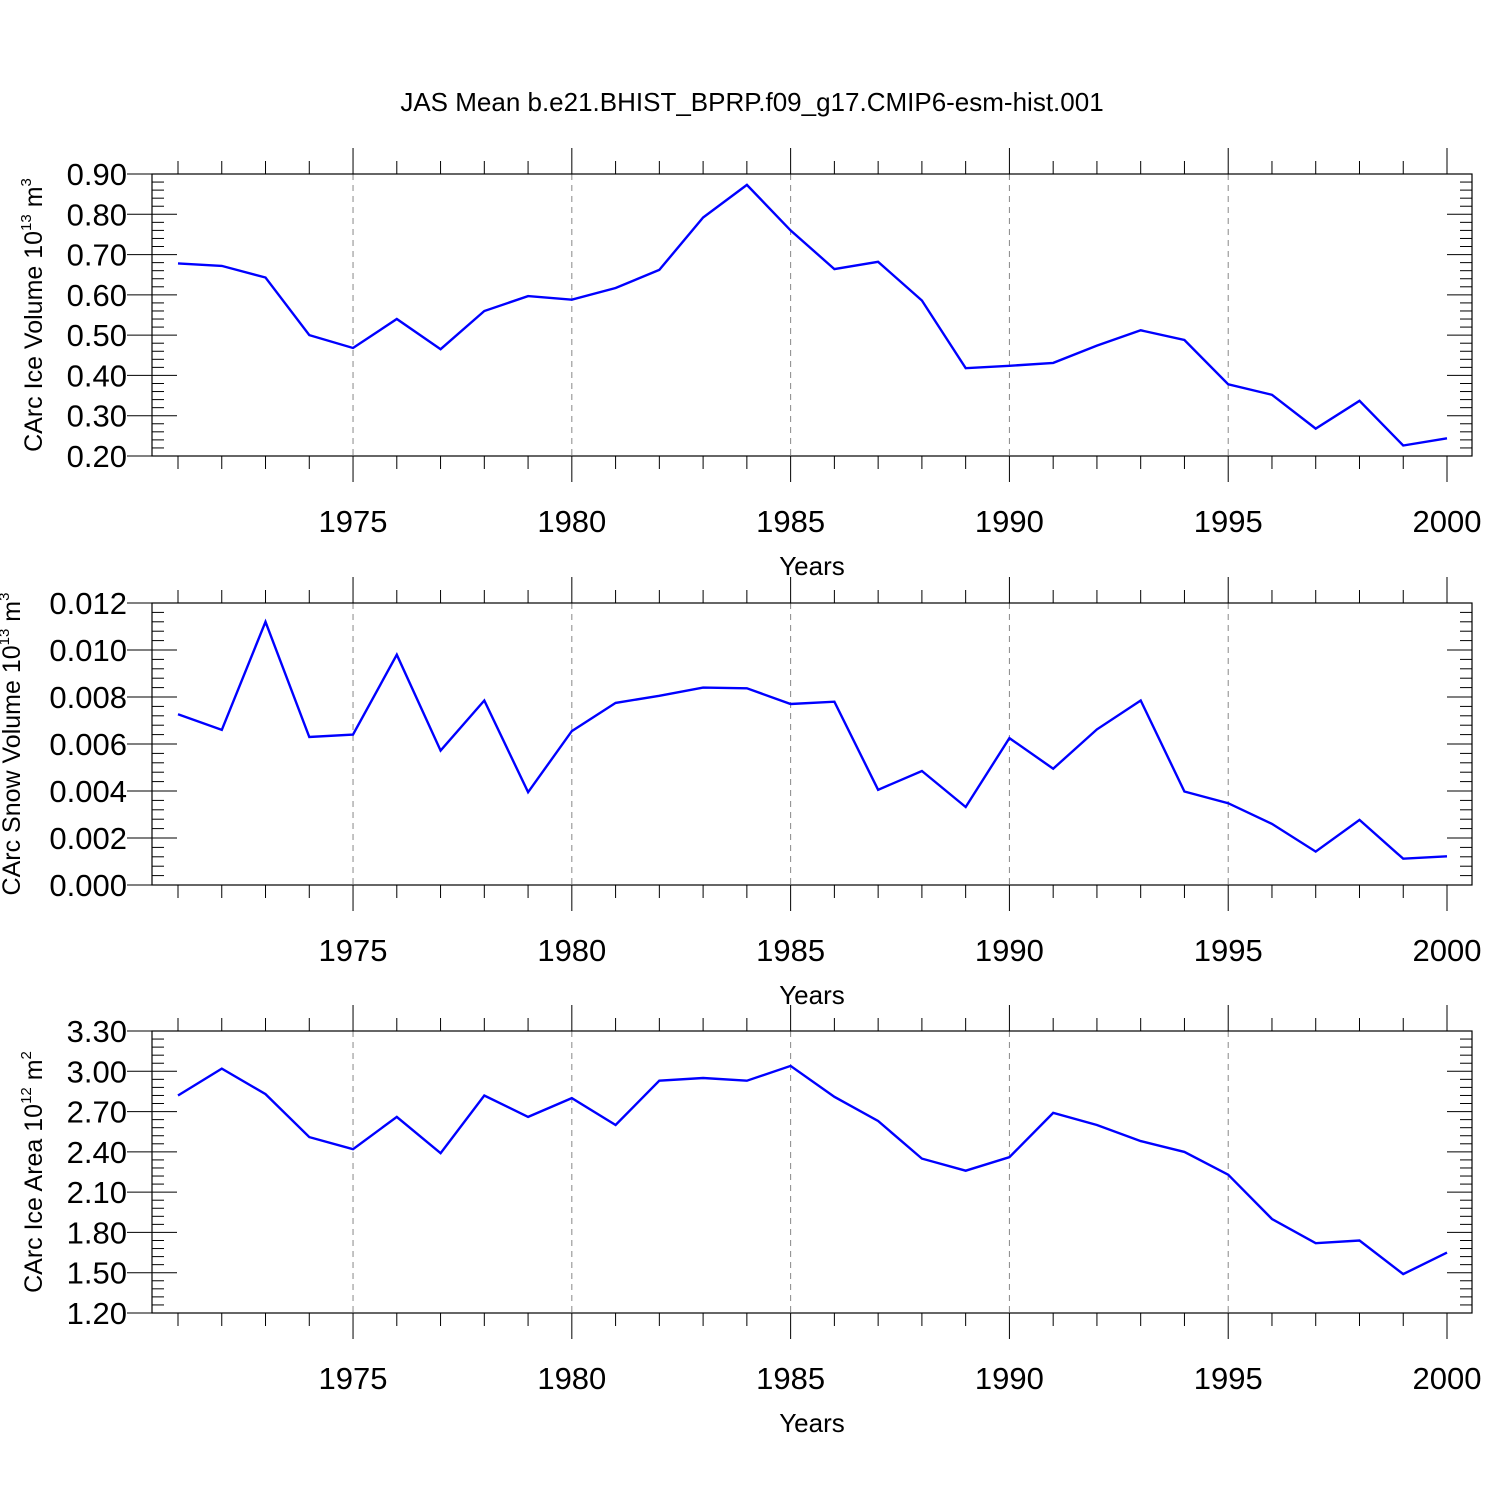  Describe the element at coordinates (97, 1112) in the screenshot. I see `y-tick-label: 2.70` at that location.